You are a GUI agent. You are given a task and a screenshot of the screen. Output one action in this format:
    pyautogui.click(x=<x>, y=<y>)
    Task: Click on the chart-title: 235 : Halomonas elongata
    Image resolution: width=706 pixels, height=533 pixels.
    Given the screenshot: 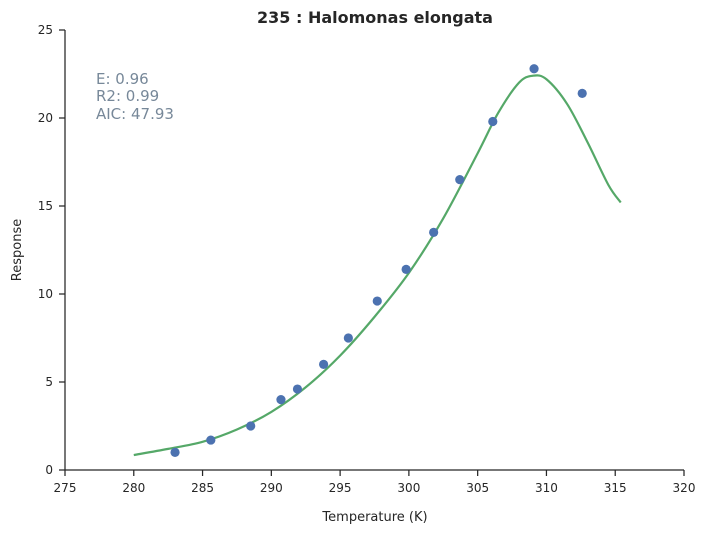 What is the action you would take?
    pyautogui.click(x=375, y=17)
    